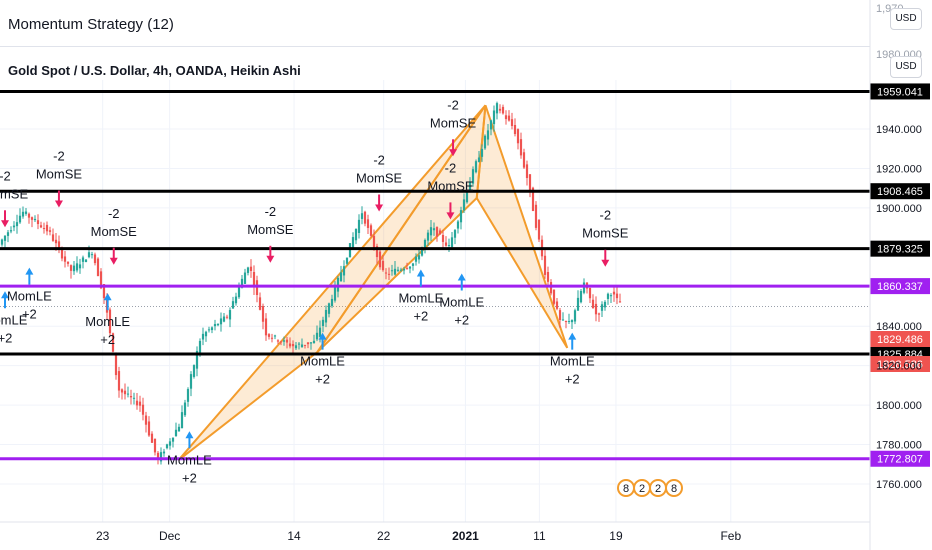 The image size is (932, 550). What do you see at coordinates (906, 19) in the screenshot?
I see `currency-button-top: USD` at bounding box center [906, 19].